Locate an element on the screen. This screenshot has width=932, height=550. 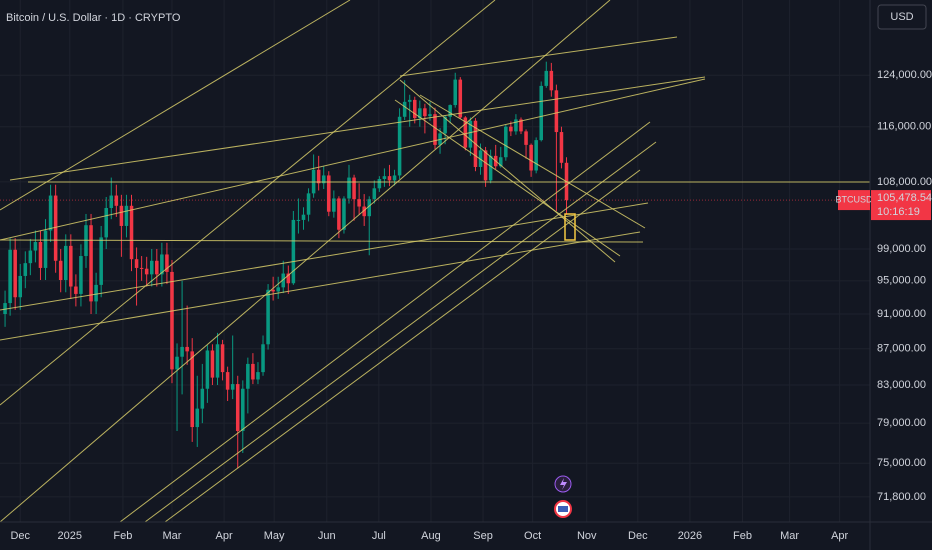
symbol-label: BTCUSD is located at coordinates (854, 199).